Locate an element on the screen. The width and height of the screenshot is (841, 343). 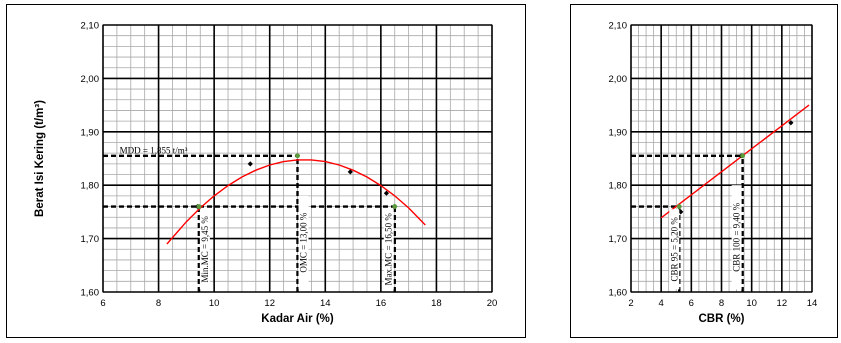
cbr95-label-bg is located at coordinates (674, 249).